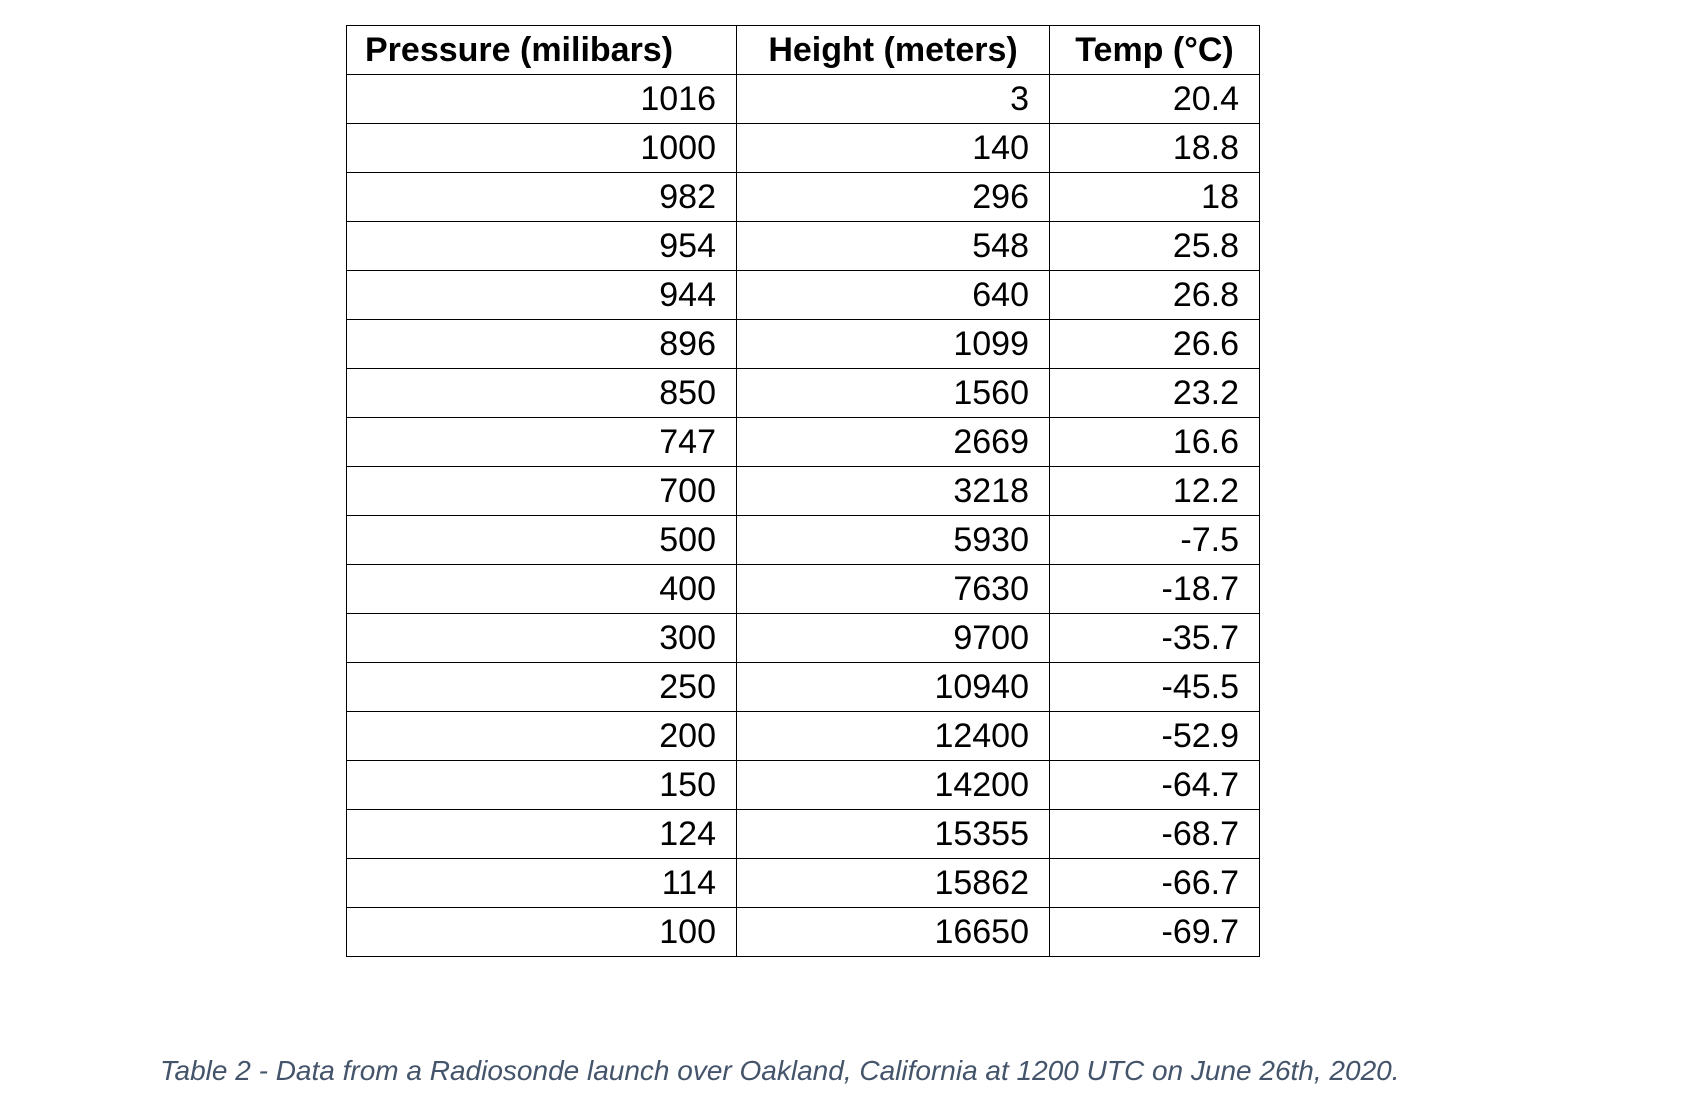  I want to click on table-row: 954 548 25.8, so click(803, 246).